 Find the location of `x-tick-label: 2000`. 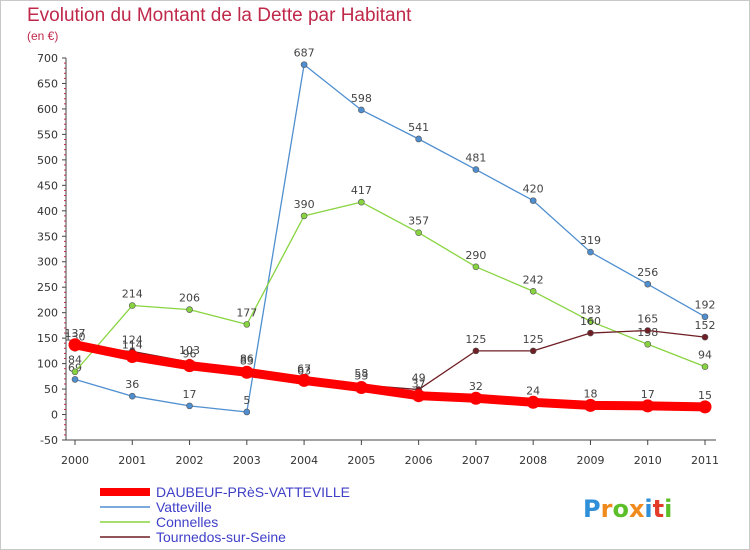

x-tick-label: 2000 is located at coordinates (75, 460).